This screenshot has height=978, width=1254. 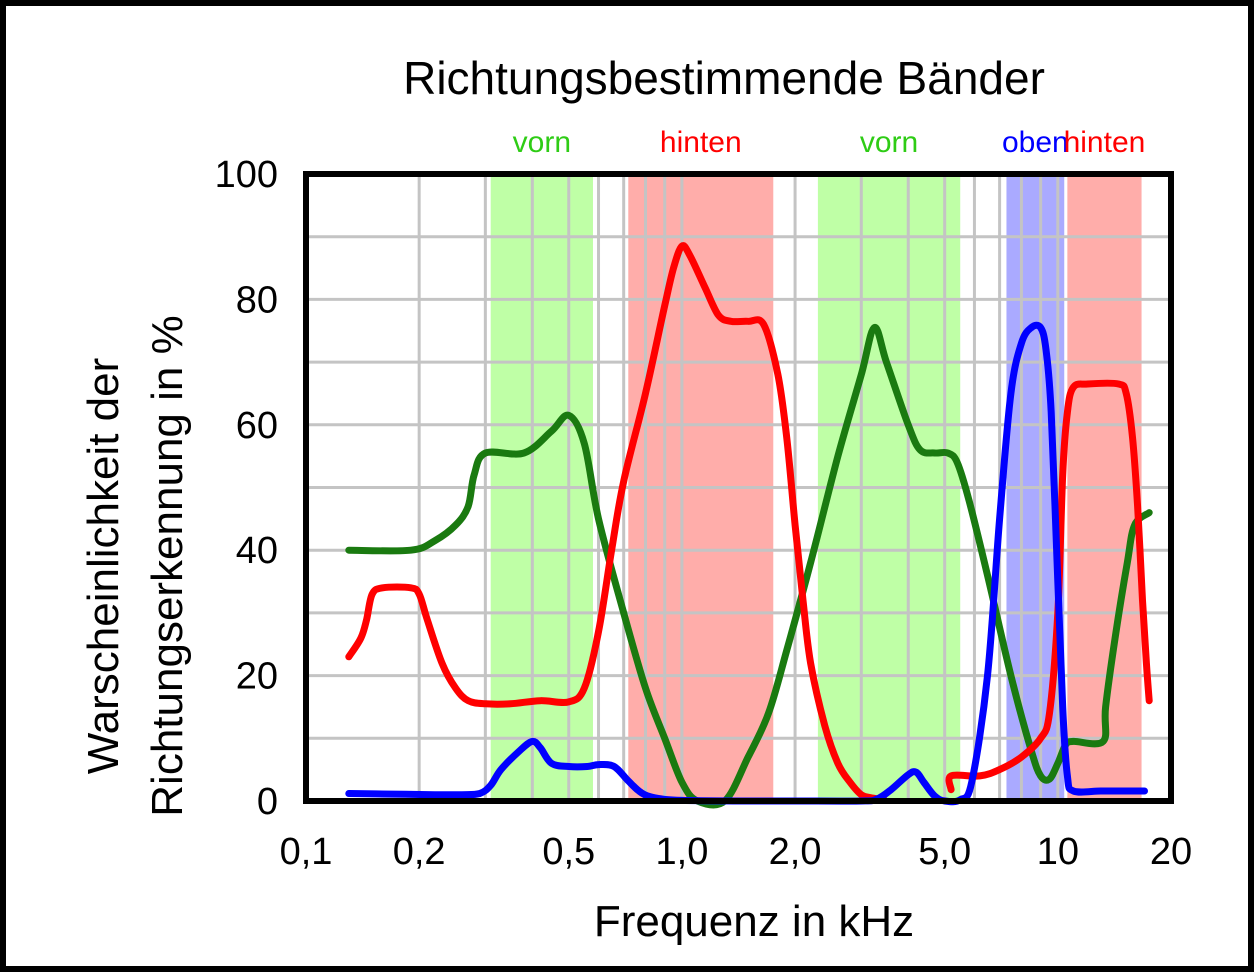 I want to click on x-tick-label: 20, so click(x=1171, y=852).